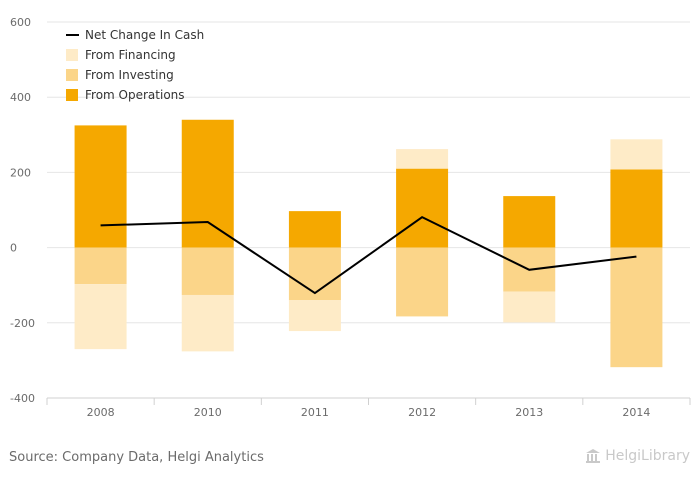 This screenshot has width=700, height=483. I want to click on x-tick-label: 2010, so click(208, 412).